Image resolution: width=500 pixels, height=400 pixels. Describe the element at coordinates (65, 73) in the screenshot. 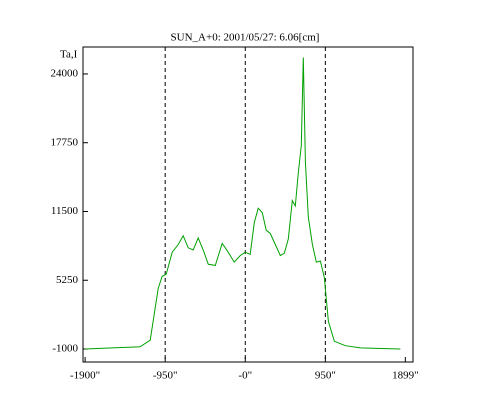

I see `y-tick-label: 24000` at that location.